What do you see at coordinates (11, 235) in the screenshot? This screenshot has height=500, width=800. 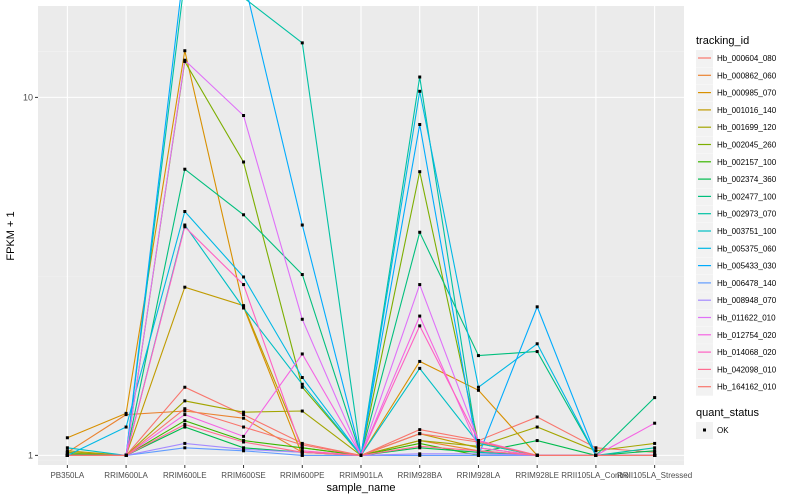 I see `y-axis-label: FPKM + 1` at bounding box center [11, 235].